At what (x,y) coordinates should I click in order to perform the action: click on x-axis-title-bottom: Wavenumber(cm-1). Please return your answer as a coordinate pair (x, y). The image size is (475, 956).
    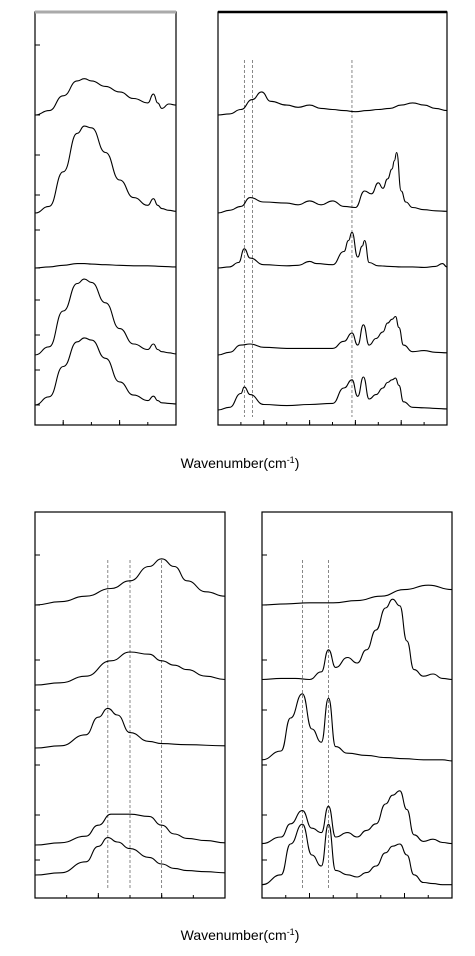
    Looking at the image, I should click on (240, 935).